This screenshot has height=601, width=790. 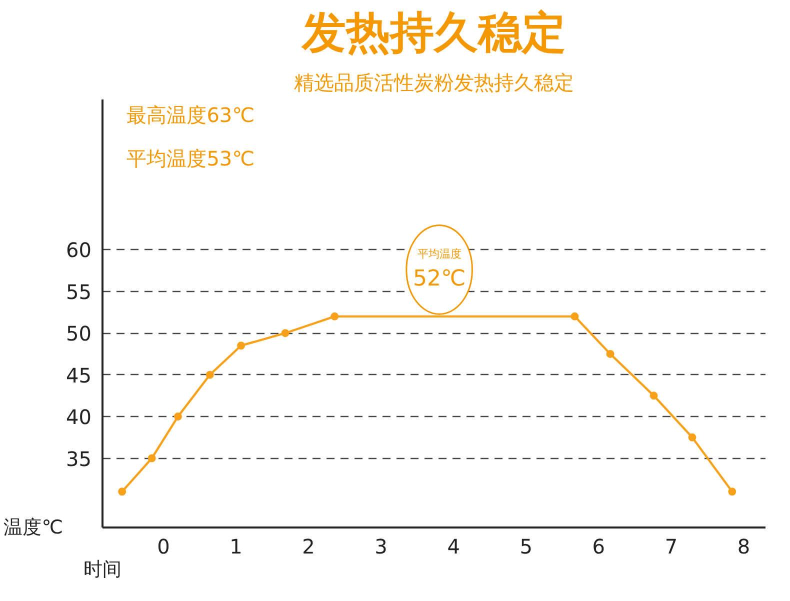 What do you see at coordinates (743, 546) in the screenshot?
I see `x-tick-label: 8` at bounding box center [743, 546].